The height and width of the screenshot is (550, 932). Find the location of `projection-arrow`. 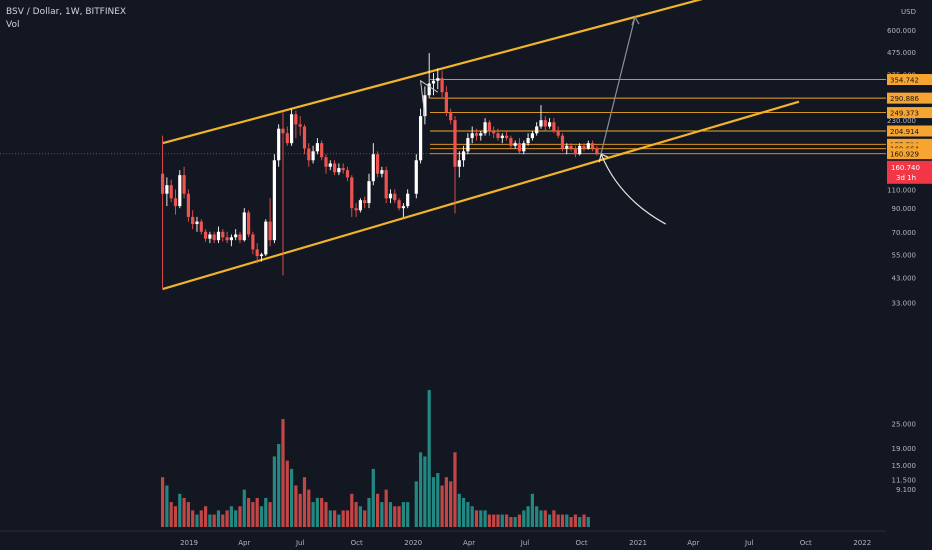

projection-arrow is located at coordinates (618, 85).